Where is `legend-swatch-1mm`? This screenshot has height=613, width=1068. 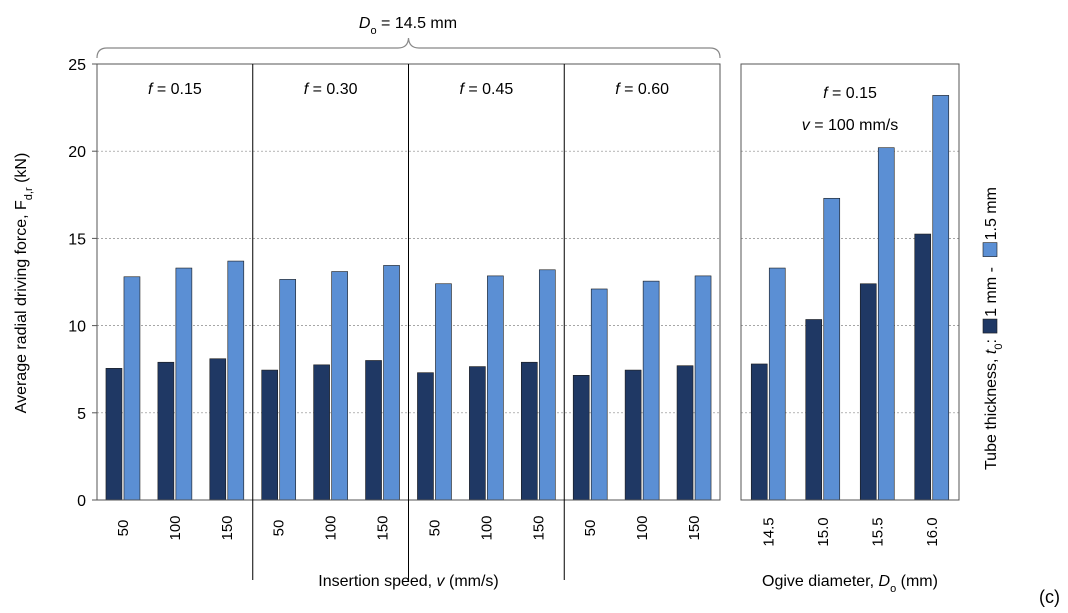
legend-swatch-1mm is located at coordinates (990, 326).